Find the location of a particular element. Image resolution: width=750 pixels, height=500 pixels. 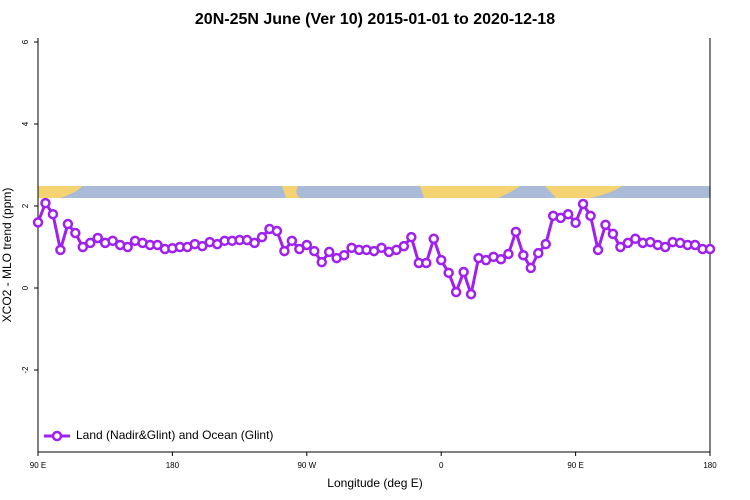

x-tick-label: 0 is located at coordinates (441, 465).